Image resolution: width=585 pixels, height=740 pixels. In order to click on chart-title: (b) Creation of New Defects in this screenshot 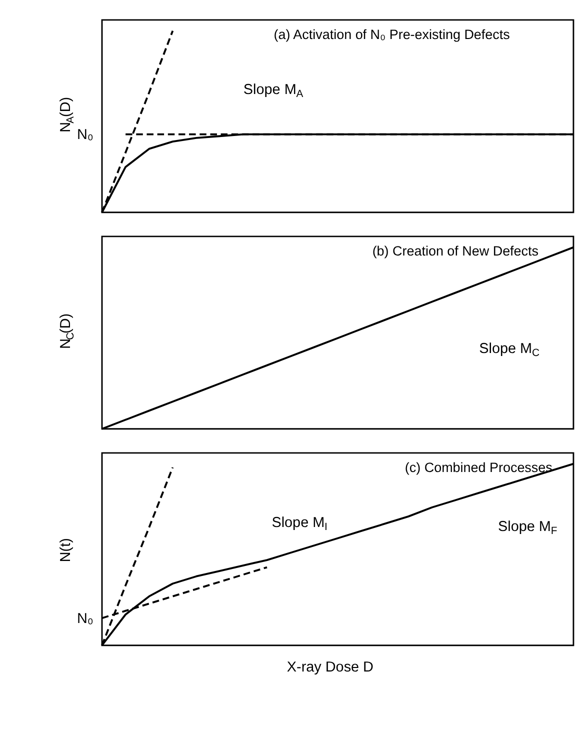, I will do `click(455, 251)`.